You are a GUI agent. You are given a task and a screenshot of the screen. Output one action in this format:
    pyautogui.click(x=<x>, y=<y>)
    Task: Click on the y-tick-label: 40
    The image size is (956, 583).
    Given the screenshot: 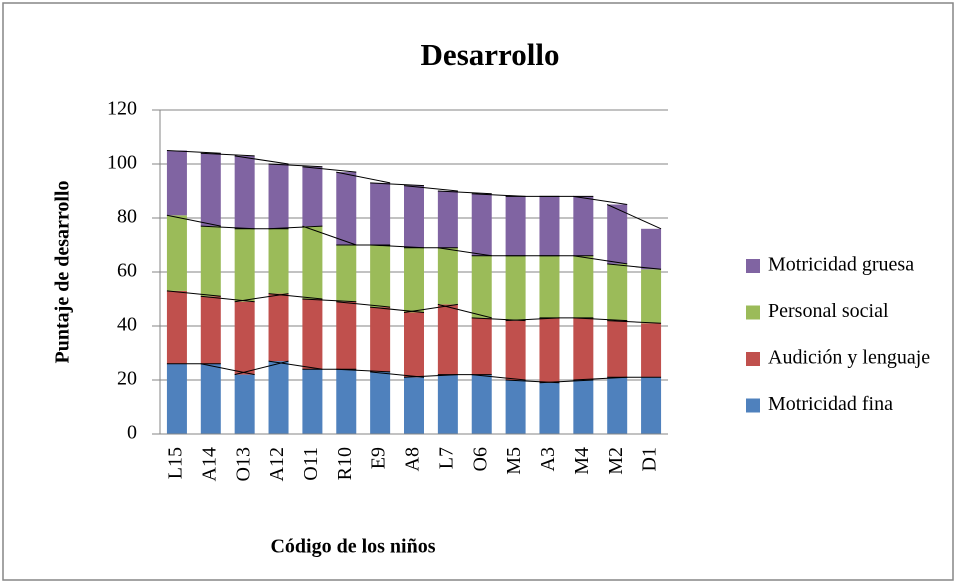 What is the action you would take?
    pyautogui.click(x=127, y=325)
    